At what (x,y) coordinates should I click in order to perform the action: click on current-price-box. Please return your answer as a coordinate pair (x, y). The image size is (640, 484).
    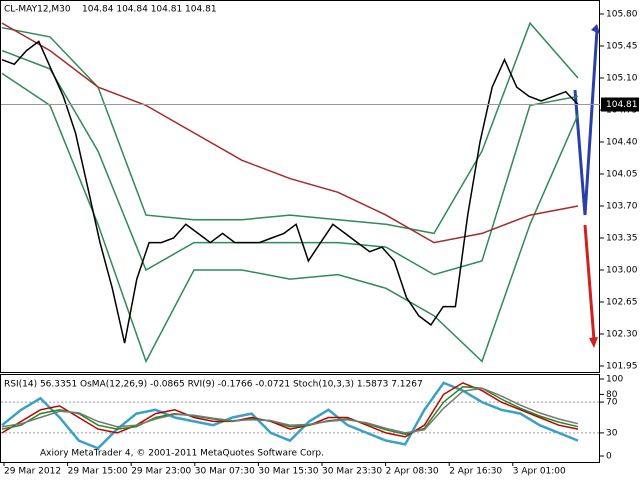
    Looking at the image, I should click on (620, 104).